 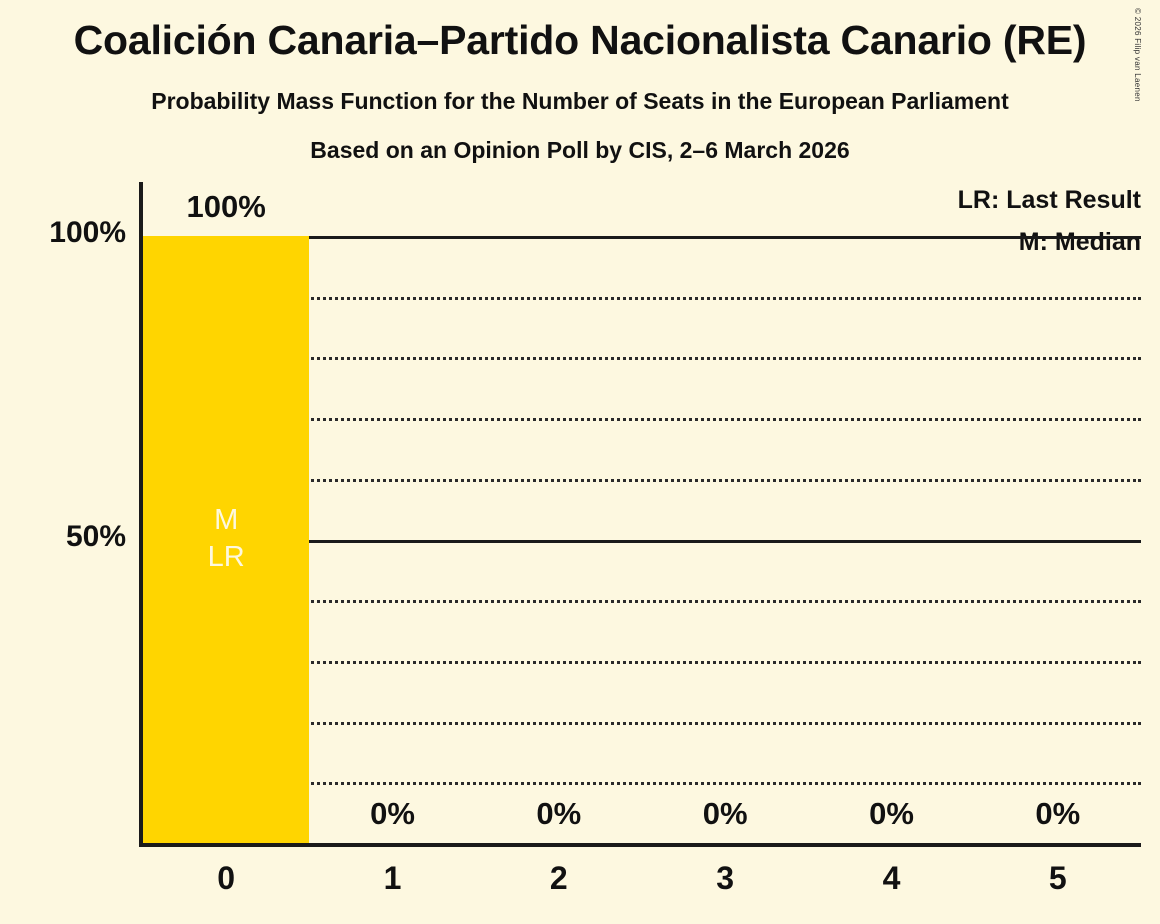 What do you see at coordinates (226, 206) in the screenshot?
I see `bar-value-label: 100%` at bounding box center [226, 206].